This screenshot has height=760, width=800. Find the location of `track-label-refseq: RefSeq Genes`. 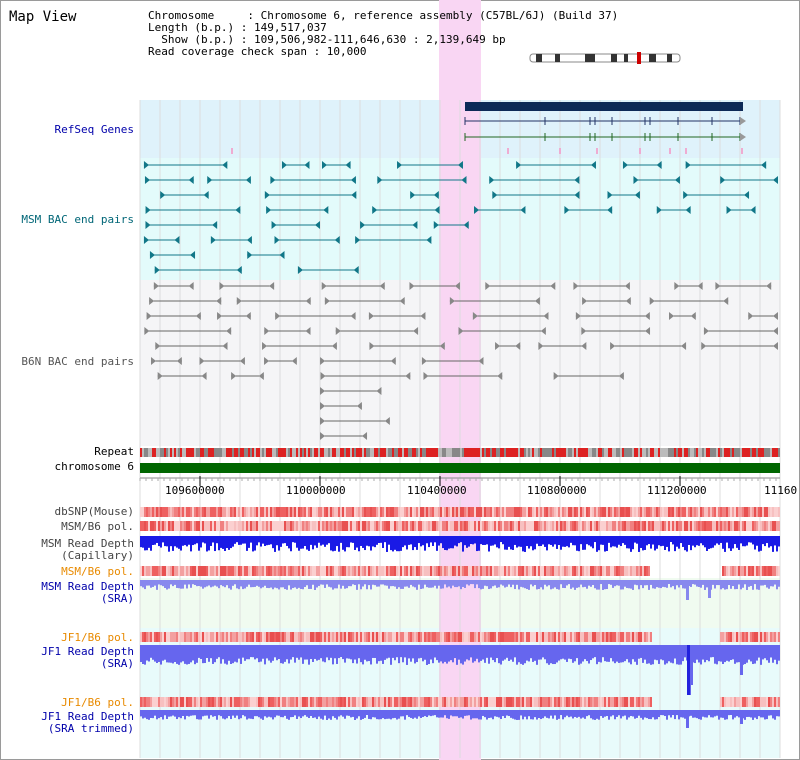

track-label-refseq: RefSeq Genes is located at coordinates (94, 129).